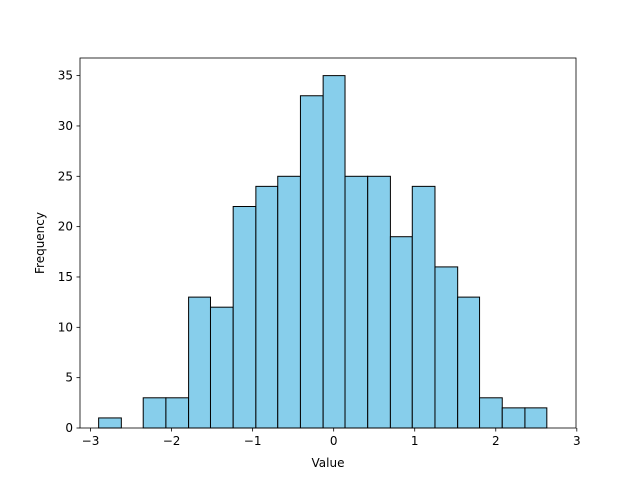 This screenshot has height=485, width=640. Describe the element at coordinates (69, 428) in the screenshot. I see `y-tick-label: 0` at that location.